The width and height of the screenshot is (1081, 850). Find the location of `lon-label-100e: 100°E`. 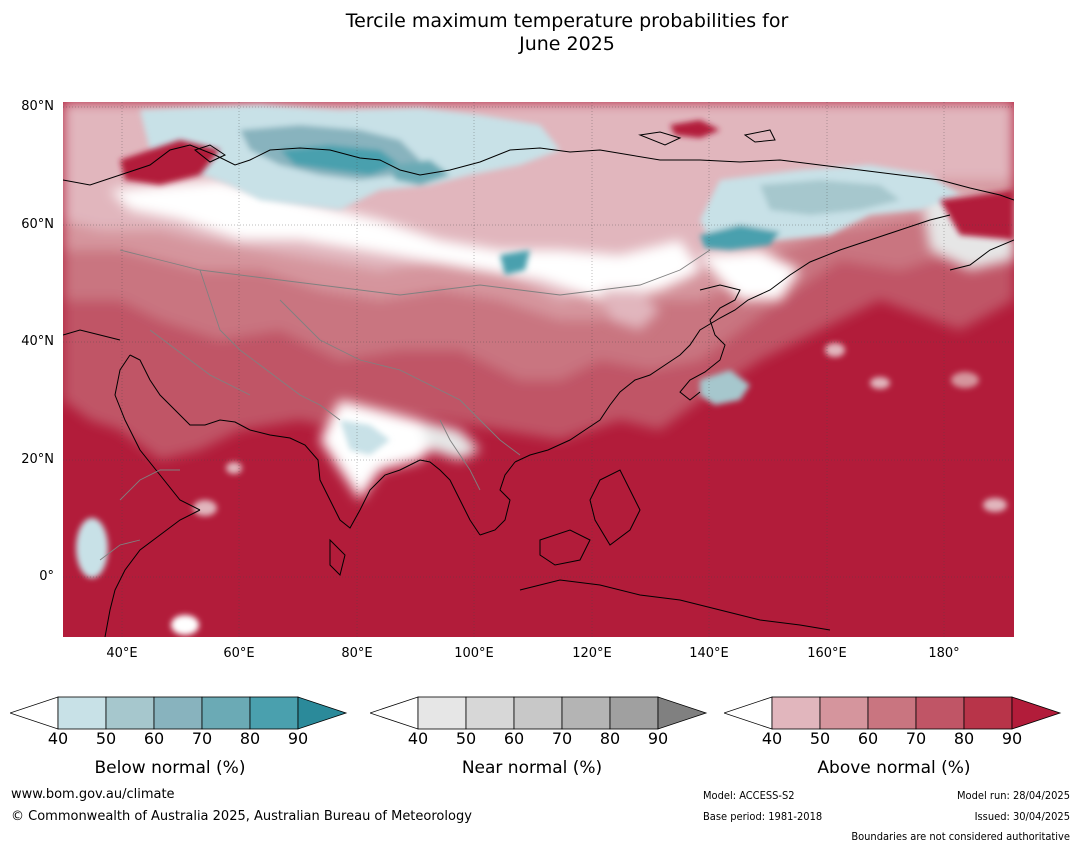

lon-label-100e: 100°E is located at coordinates (474, 653).